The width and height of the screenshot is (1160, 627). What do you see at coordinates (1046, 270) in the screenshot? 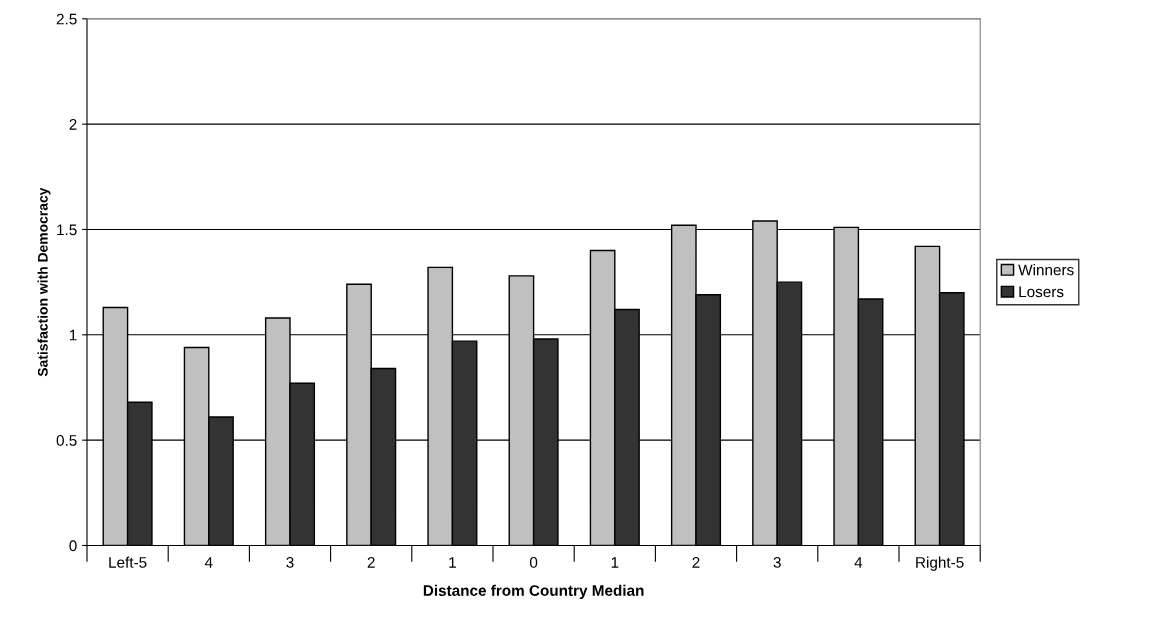
I see `legend-label: Winners` at bounding box center [1046, 270].